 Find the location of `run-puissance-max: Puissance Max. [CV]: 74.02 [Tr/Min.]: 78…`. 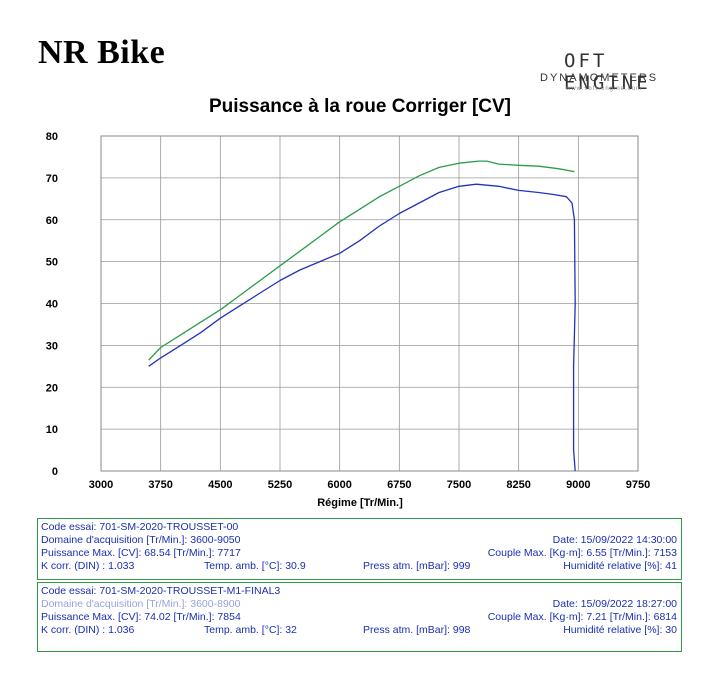

run-puissance-max: Puissance Max. [CV]: 74.02 [Tr/Min.]: 78… is located at coordinates (141, 617).